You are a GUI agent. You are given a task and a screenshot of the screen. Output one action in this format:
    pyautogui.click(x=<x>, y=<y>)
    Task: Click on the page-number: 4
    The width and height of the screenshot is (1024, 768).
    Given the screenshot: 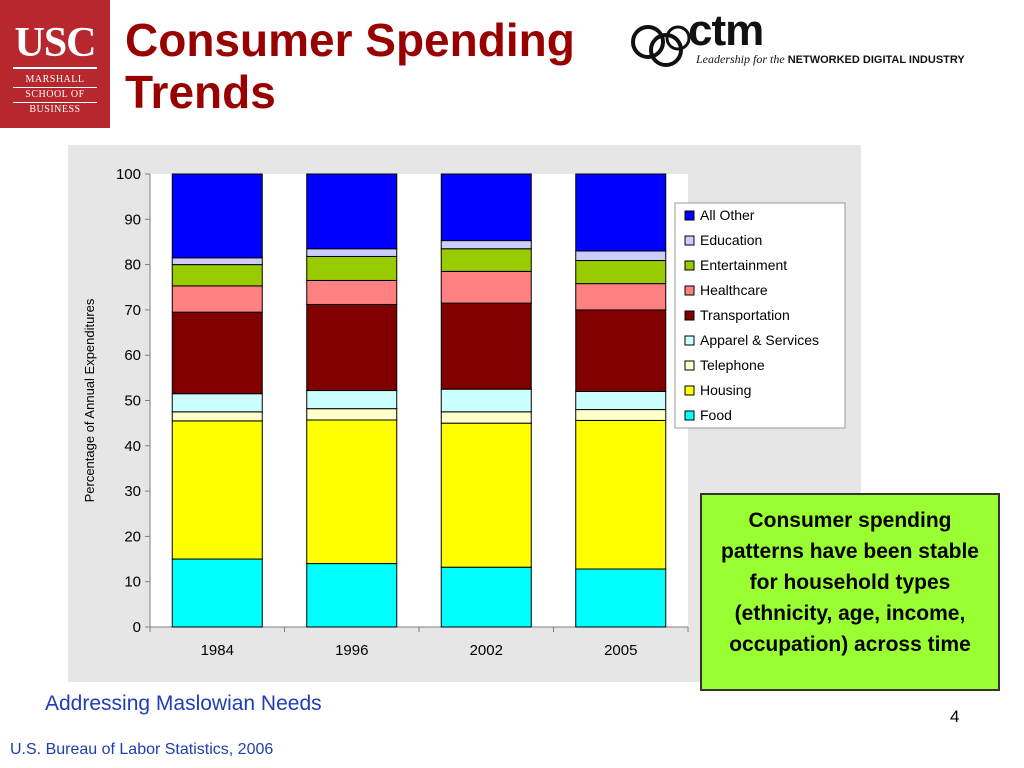 What is the action you would take?
    pyautogui.click(x=955, y=716)
    